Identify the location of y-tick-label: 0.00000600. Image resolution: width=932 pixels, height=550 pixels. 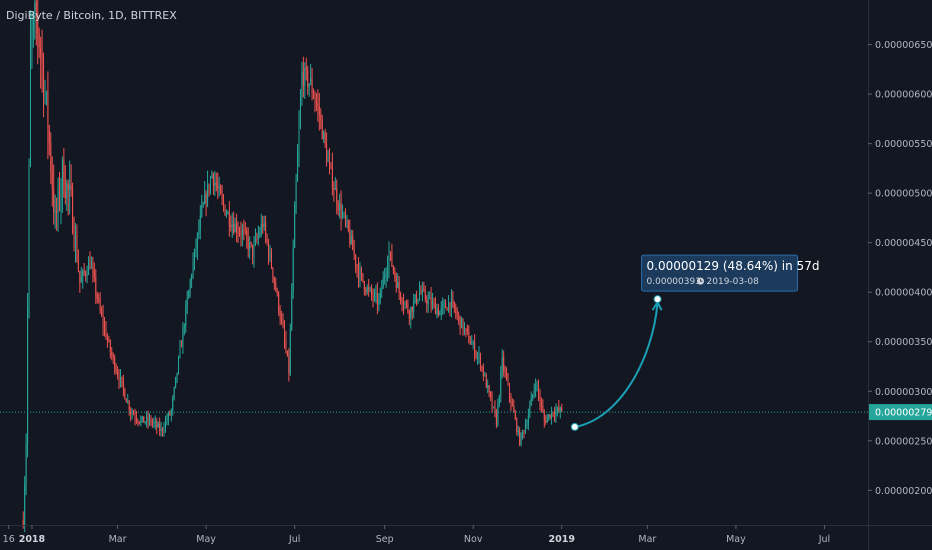
(903, 95).